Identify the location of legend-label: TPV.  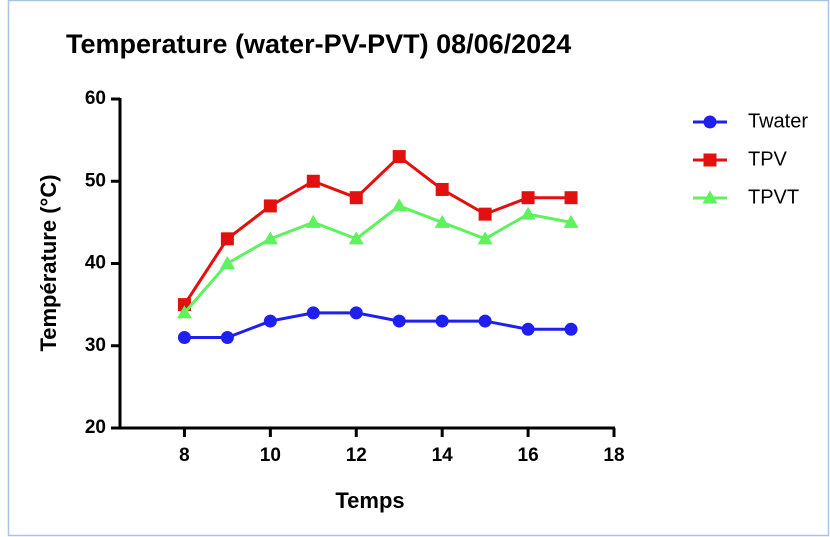
(768, 159).